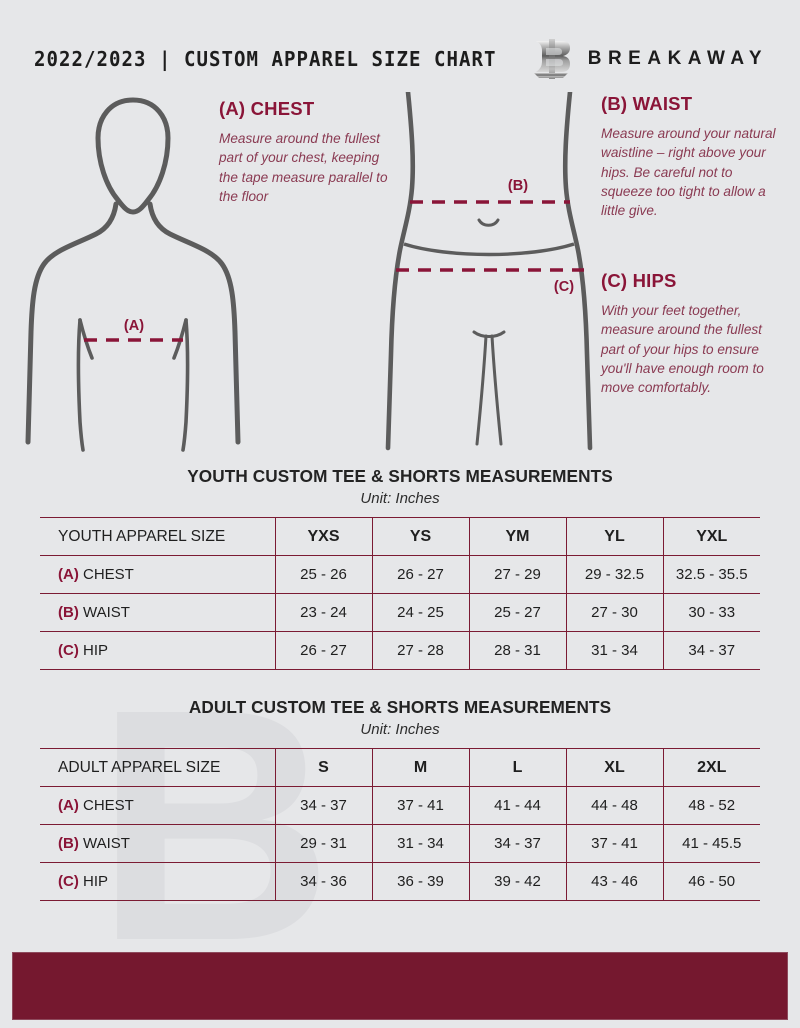 This screenshot has width=800, height=1028. Describe the element at coordinates (267, 108) in the screenshot. I see `callout-chest-heading: (A) CHEST` at that location.